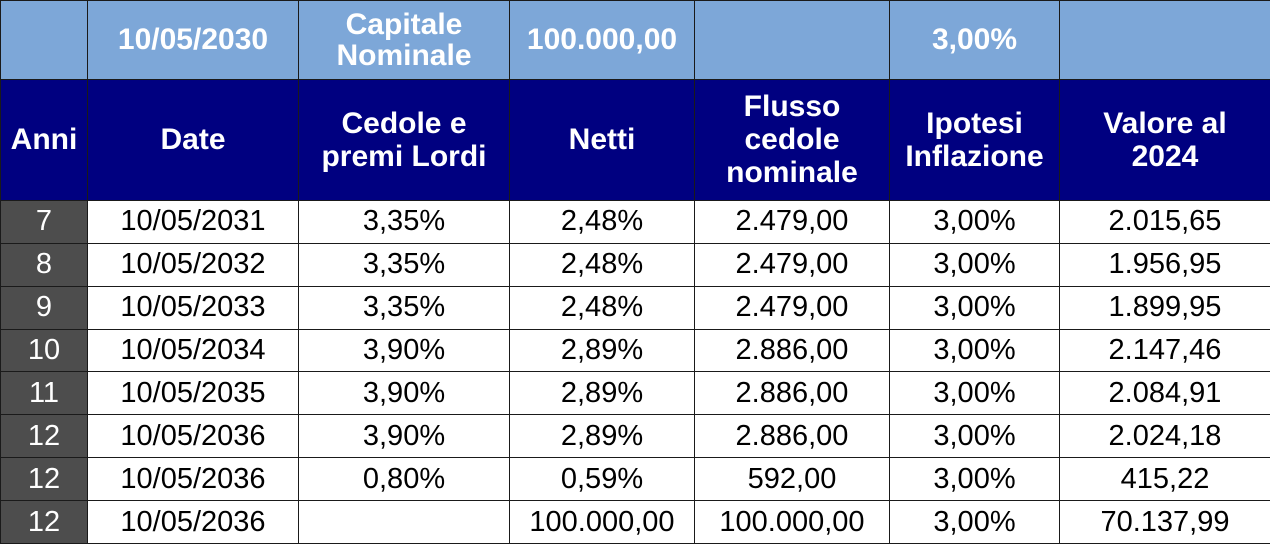  What do you see at coordinates (44, 350) in the screenshot?
I see `anni-cell: 10` at bounding box center [44, 350].